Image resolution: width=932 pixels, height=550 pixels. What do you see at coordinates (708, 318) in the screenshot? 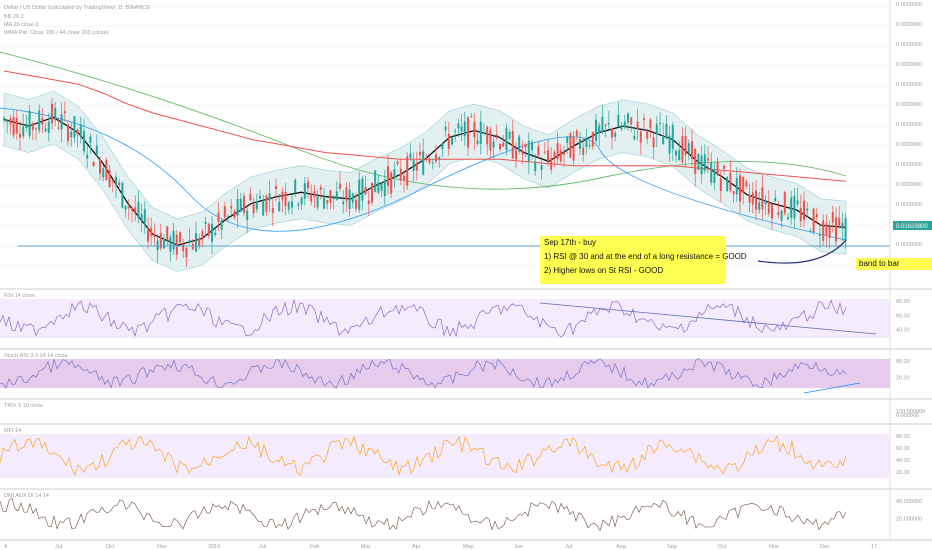
I see `rsi-trendline` at bounding box center [708, 318].